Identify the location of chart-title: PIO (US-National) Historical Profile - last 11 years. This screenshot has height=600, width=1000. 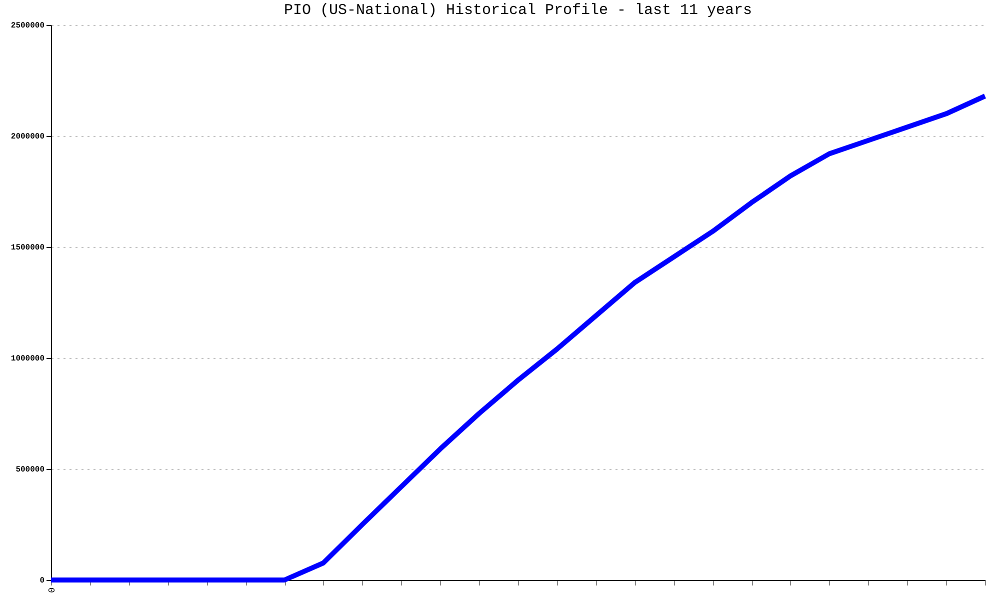
(518, 10).